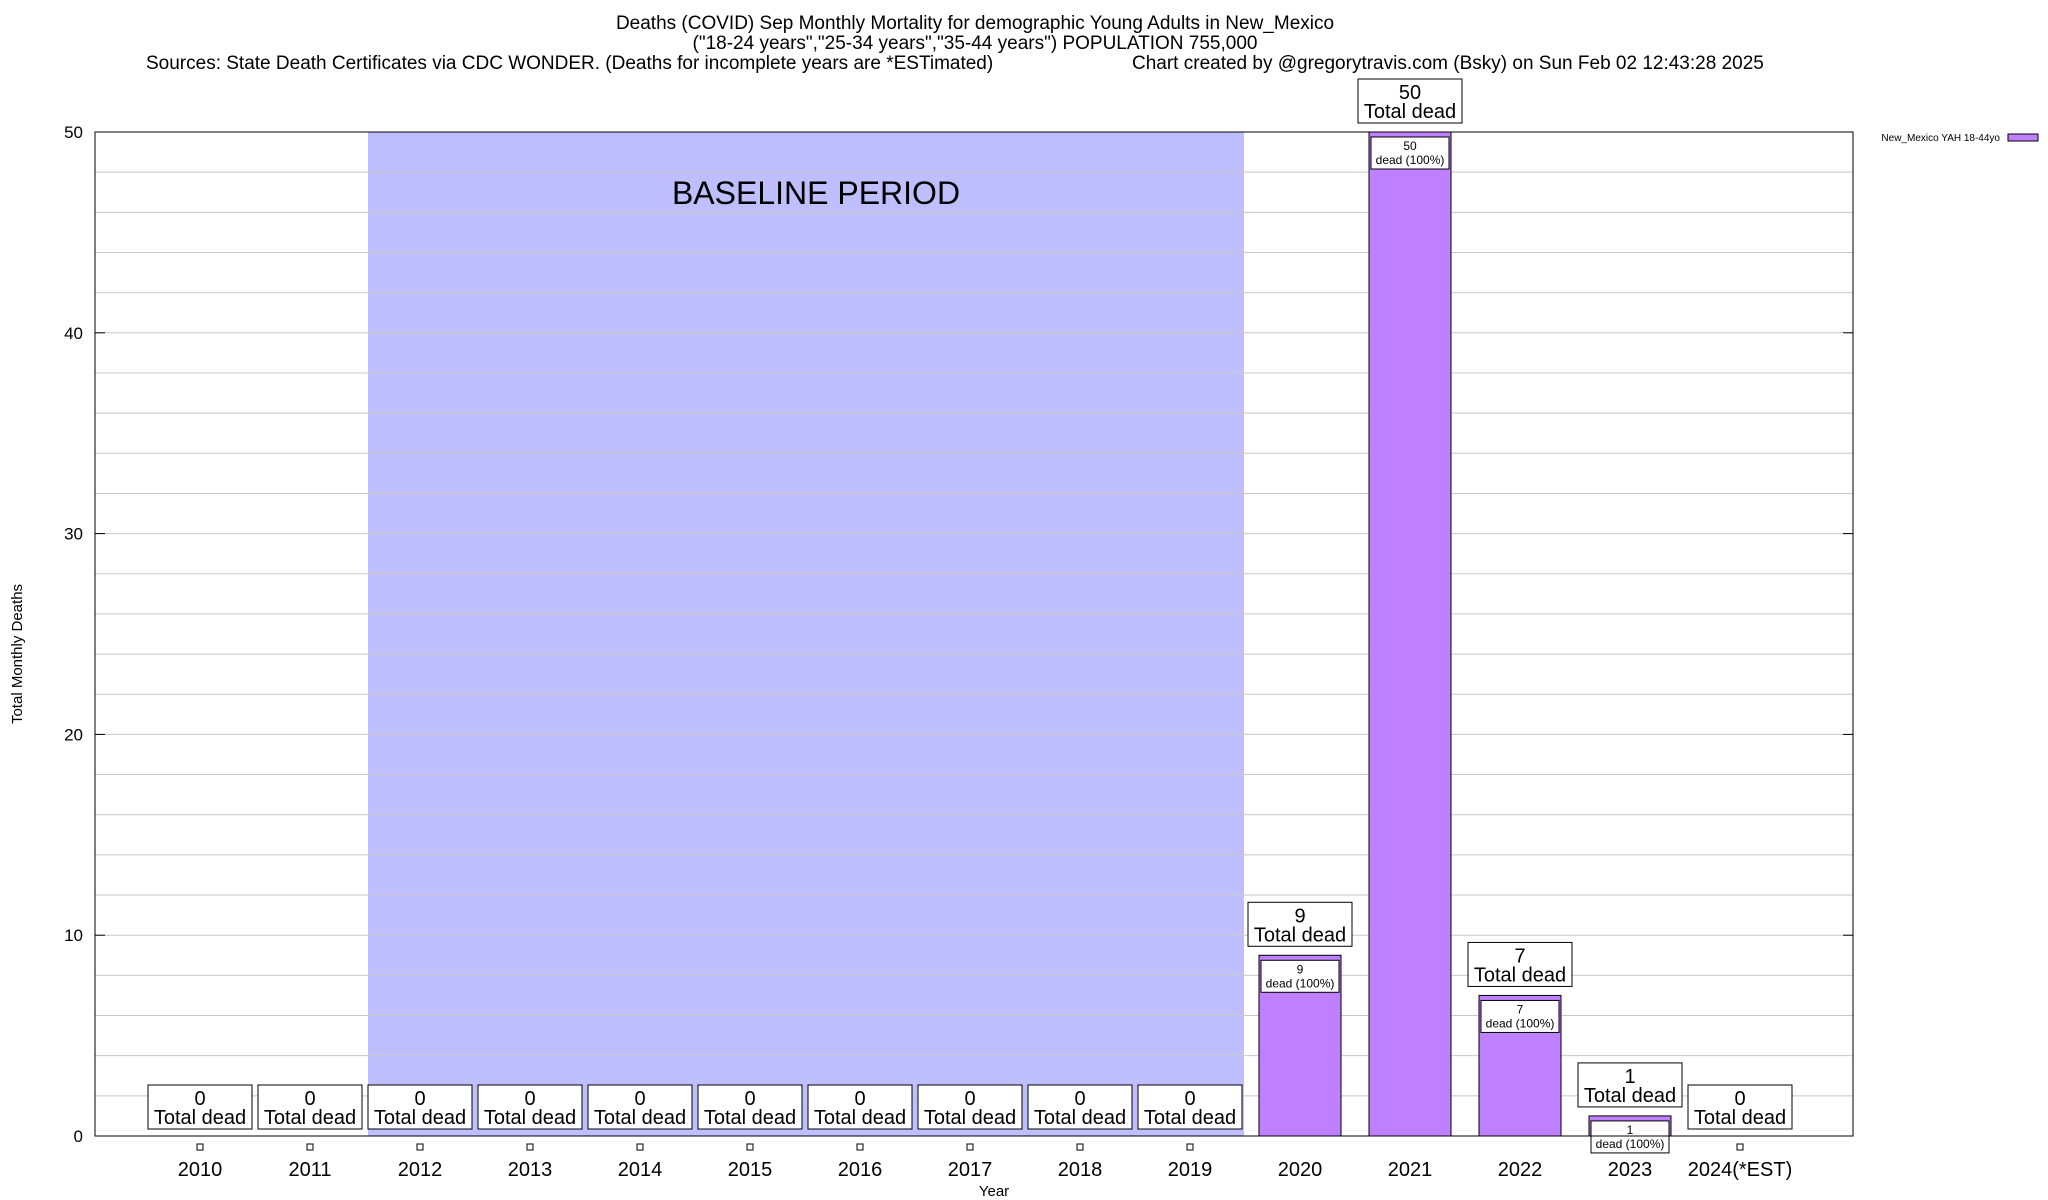 Image resolution: width=2048 pixels, height=1200 pixels. I want to click on bar, so click(1410, 634).